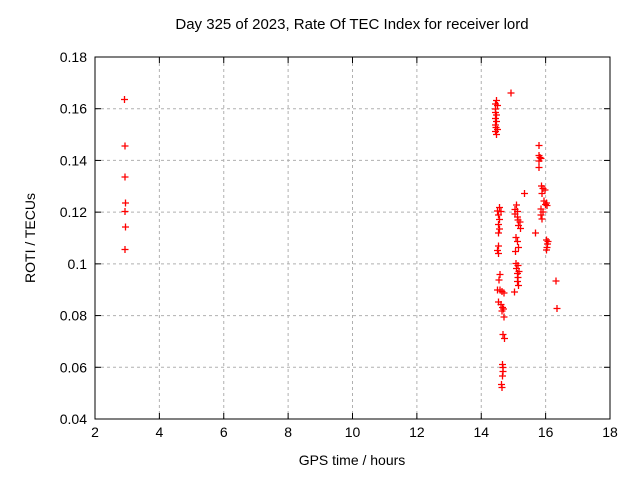 The image size is (640, 480). I want to click on x-tick-label: 12, so click(417, 432).